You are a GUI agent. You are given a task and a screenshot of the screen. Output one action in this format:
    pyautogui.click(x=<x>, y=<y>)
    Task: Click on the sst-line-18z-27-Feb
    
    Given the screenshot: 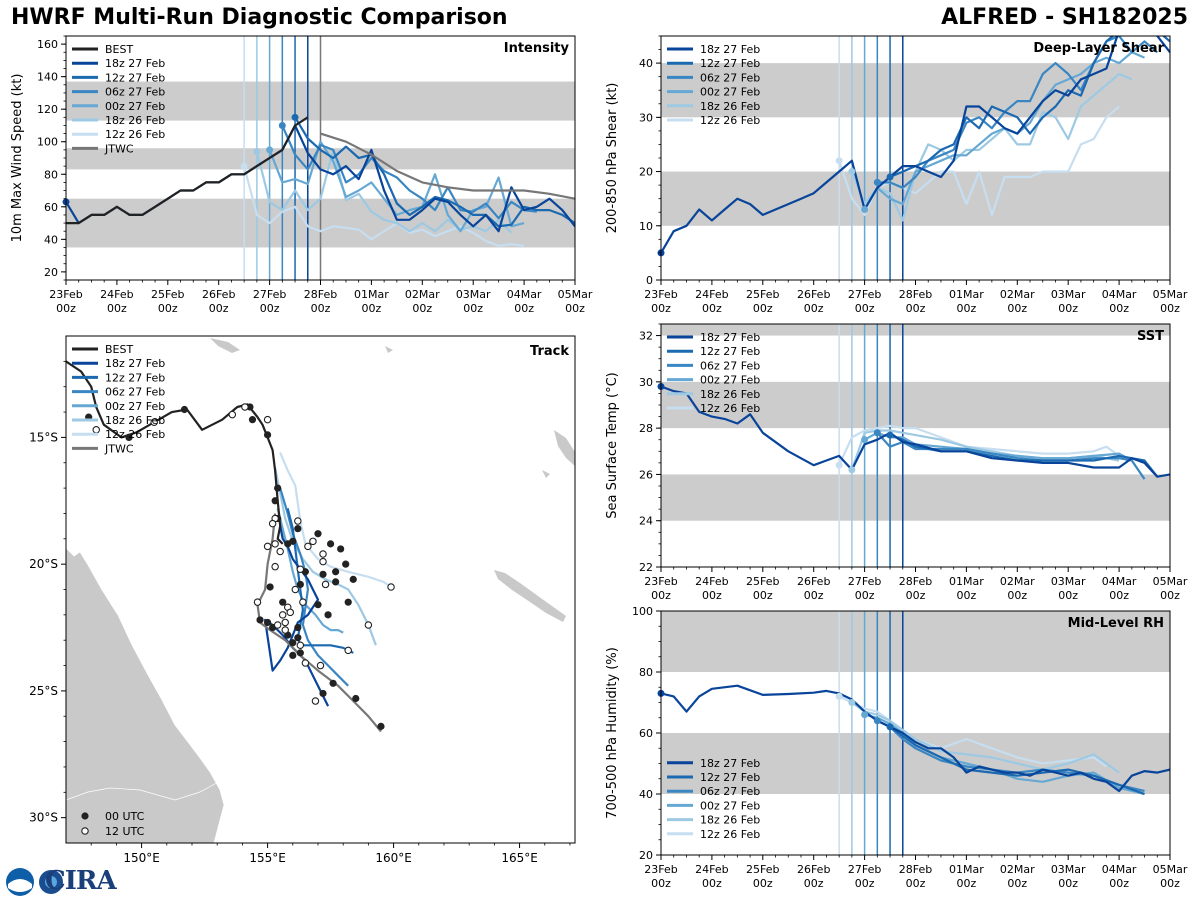 What is the action you would take?
    pyautogui.click(x=915, y=431)
    